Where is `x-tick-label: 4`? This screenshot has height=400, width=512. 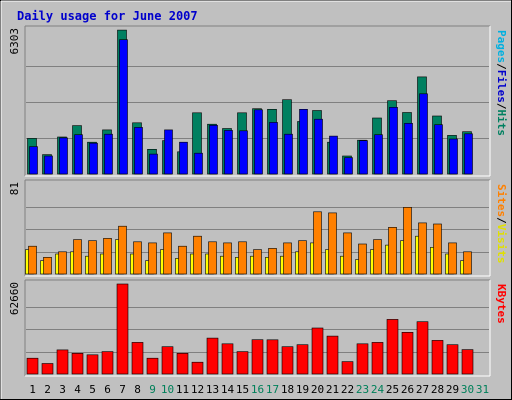
x-tick-label: 4 is located at coordinates (77, 389).